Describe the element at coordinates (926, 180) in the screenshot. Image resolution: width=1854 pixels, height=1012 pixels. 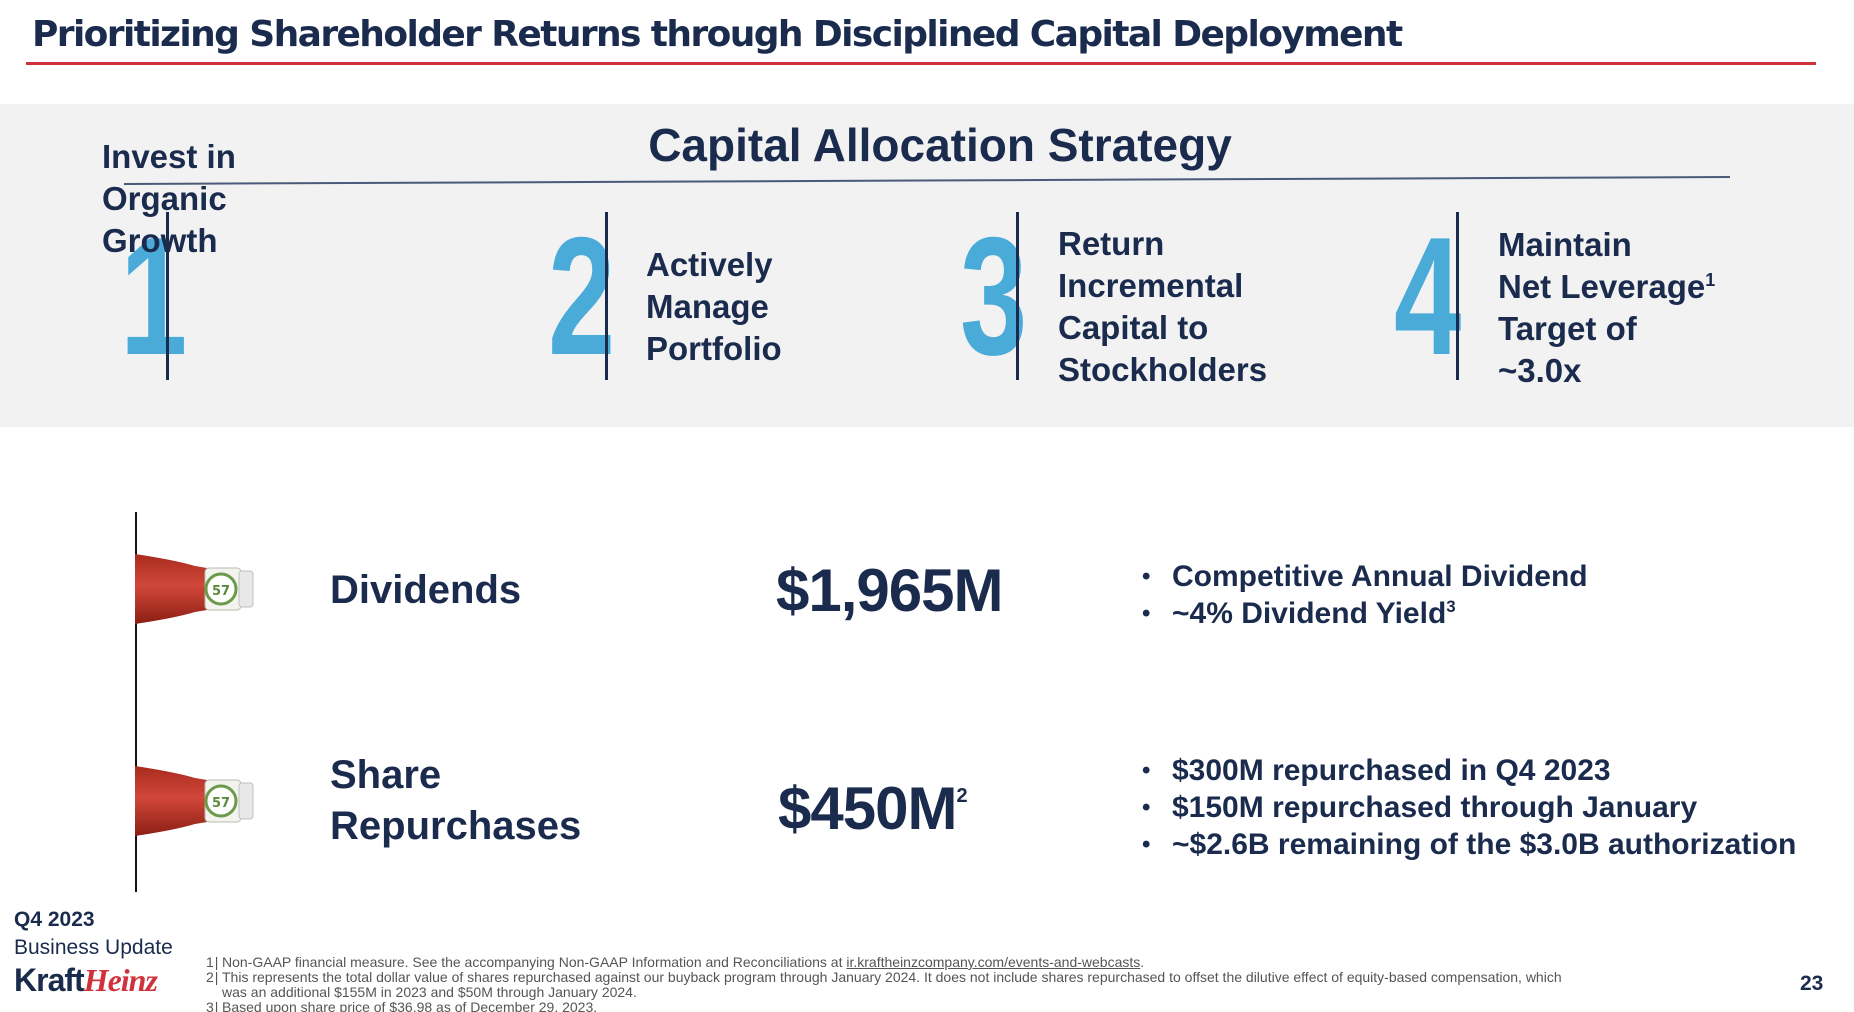
I see `panel-divider` at that location.